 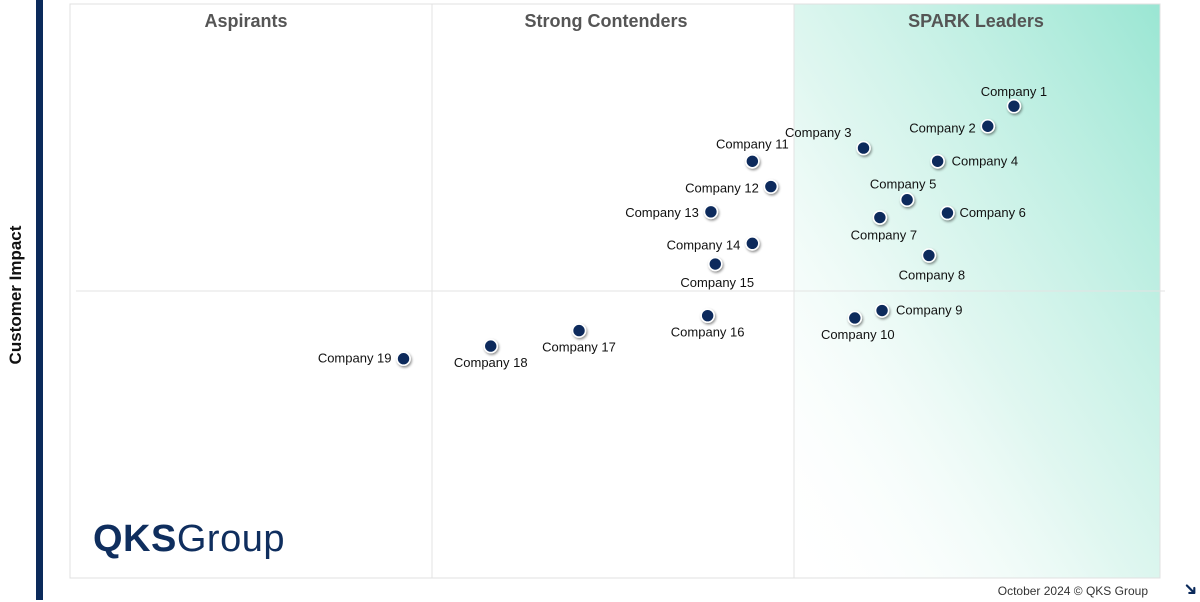 What do you see at coordinates (605, 21) in the screenshot?
I see `quadrant-label-strong-contenders: Strong Contenders` at bounding box center [605, 21].